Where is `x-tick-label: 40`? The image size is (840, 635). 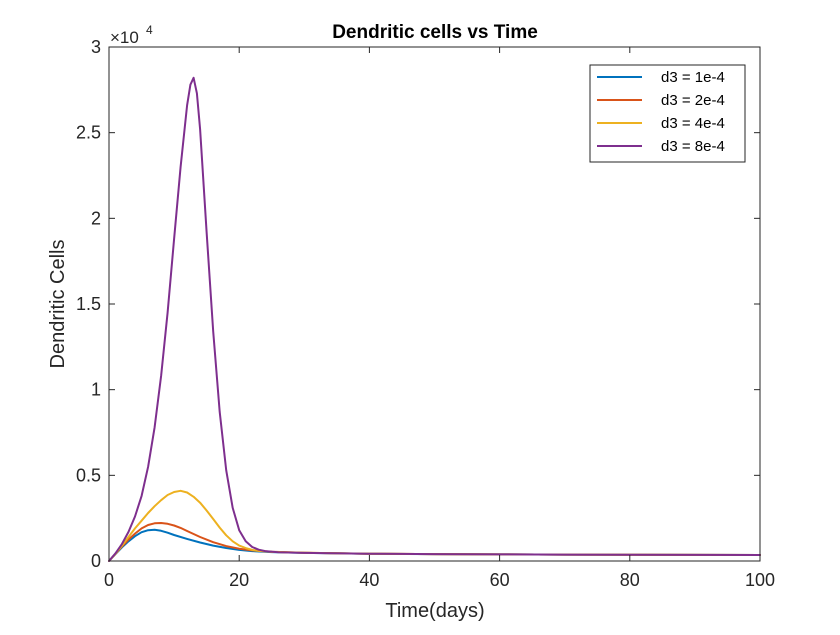
x-tick-label: 40 is located at coordinates (369, 580).